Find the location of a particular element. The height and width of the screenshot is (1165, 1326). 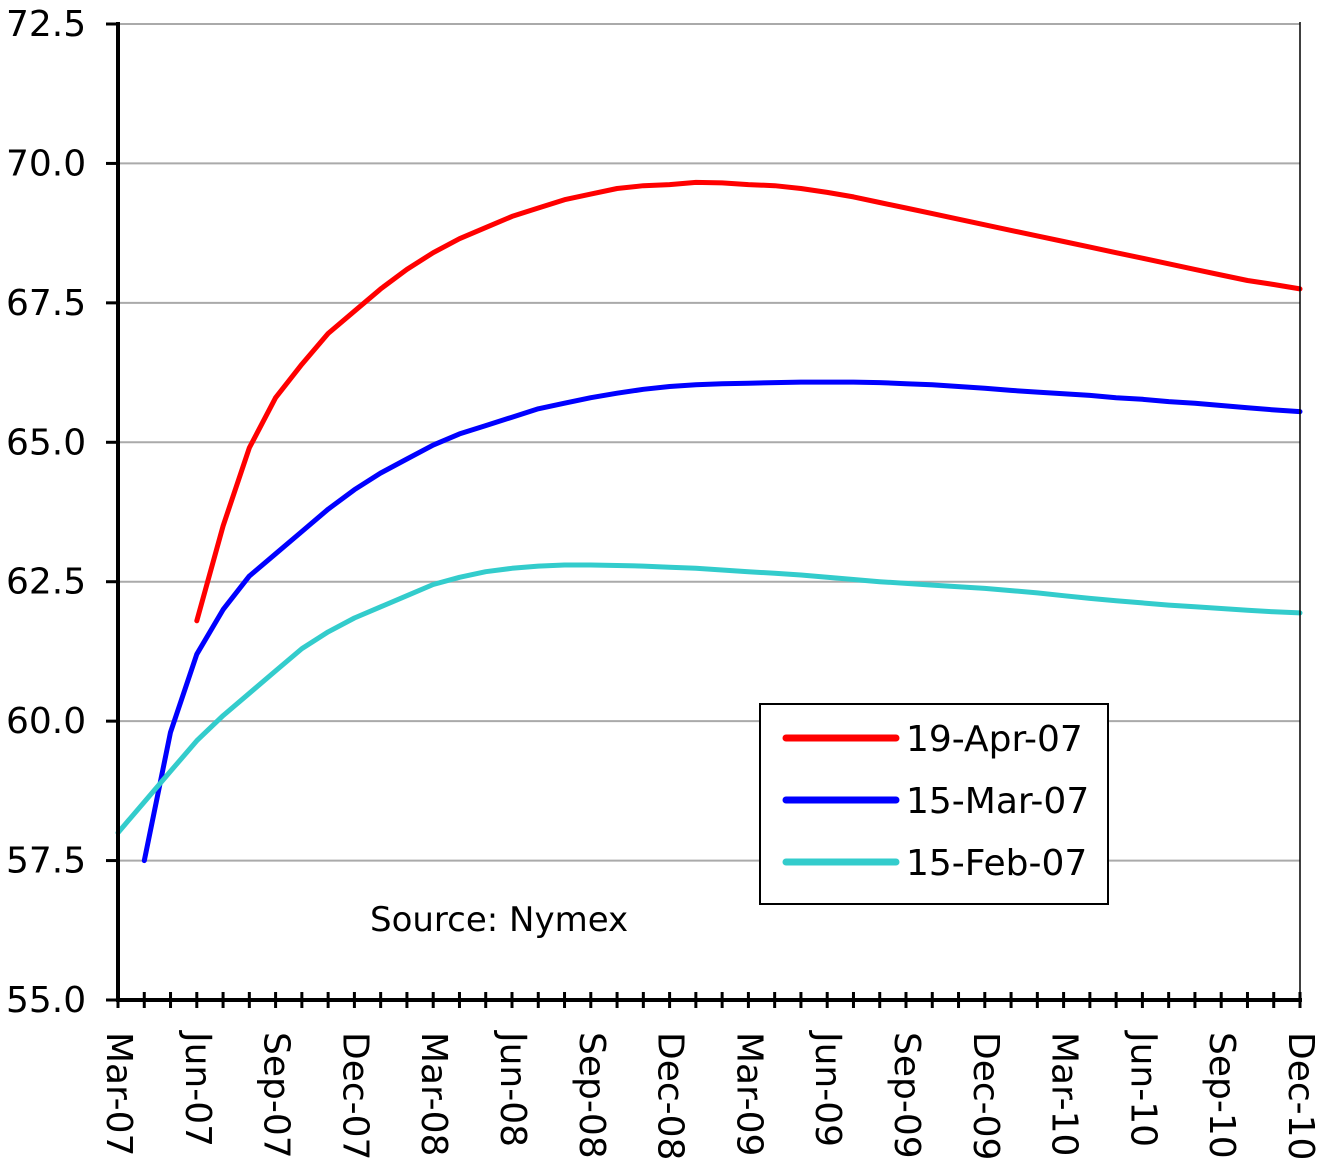

y-tick-label: 57.5 is located at coordinates (46, 861).